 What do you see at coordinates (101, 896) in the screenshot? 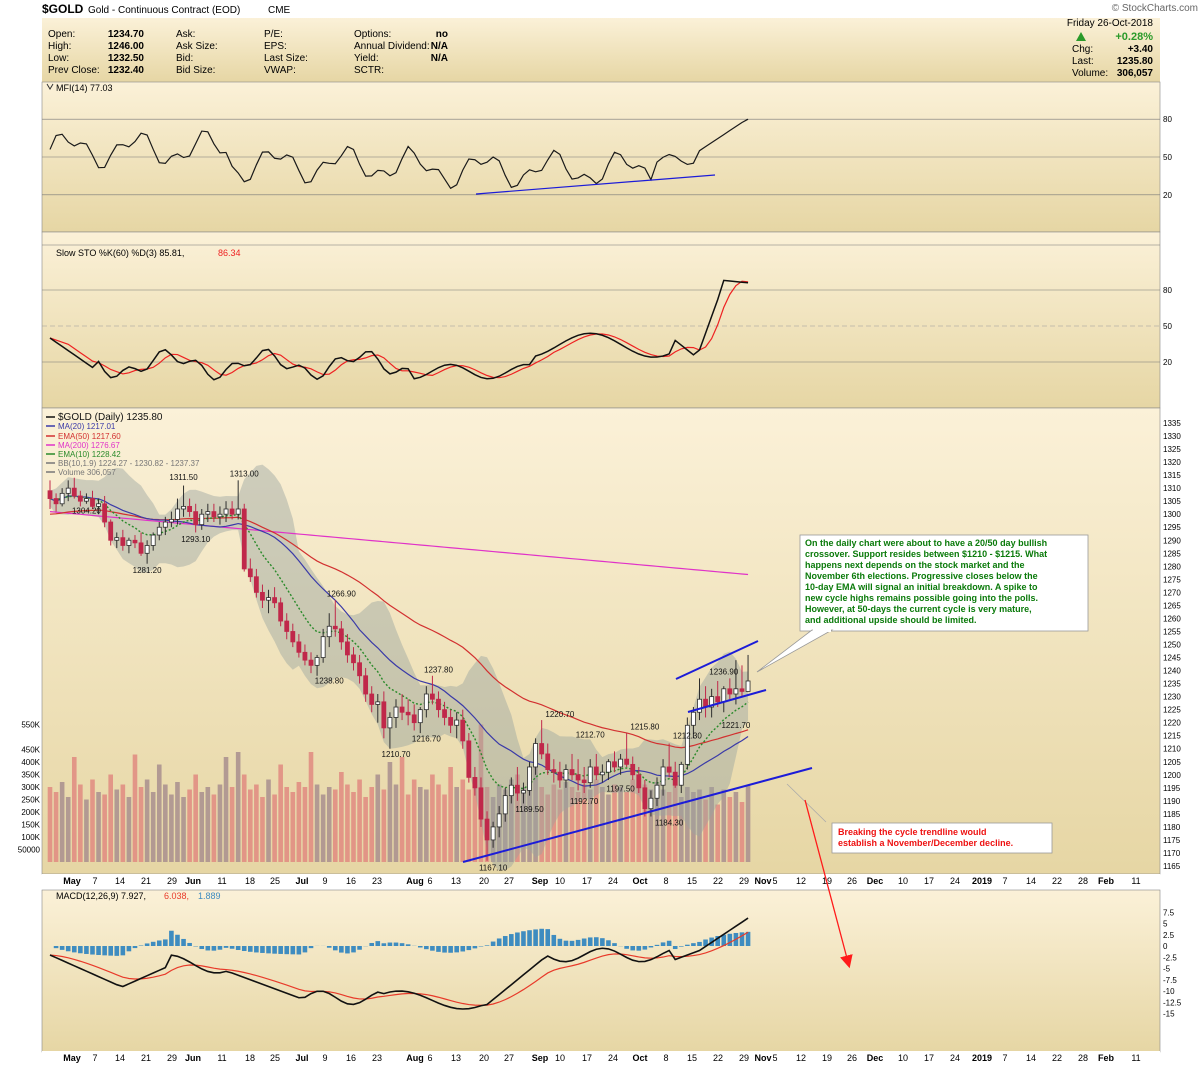
I see `macd-legend: MACD(12,26,9) 7.927,` at bounding box center [101, 896].